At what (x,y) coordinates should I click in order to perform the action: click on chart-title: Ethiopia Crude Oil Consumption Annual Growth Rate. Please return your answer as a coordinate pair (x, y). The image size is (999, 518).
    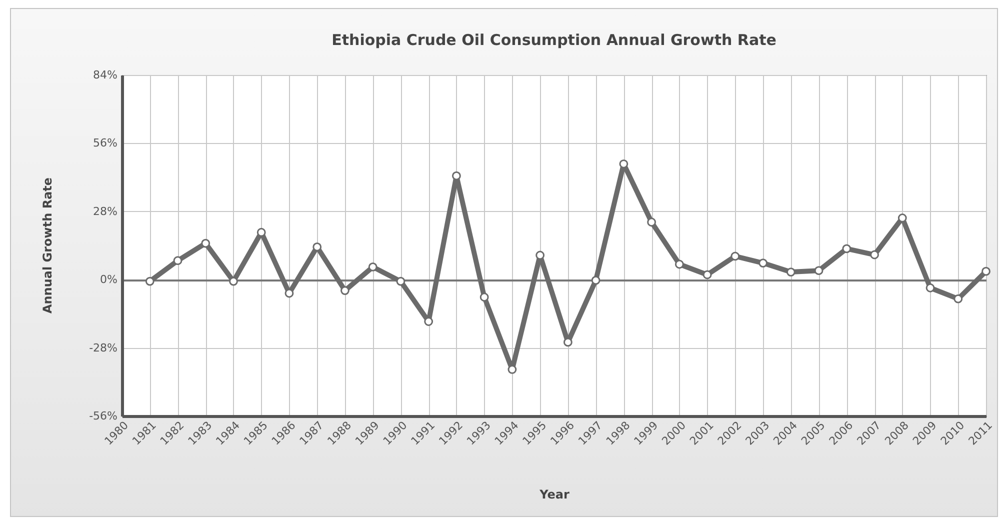
    Looking at the image, I should click on (554, 40).